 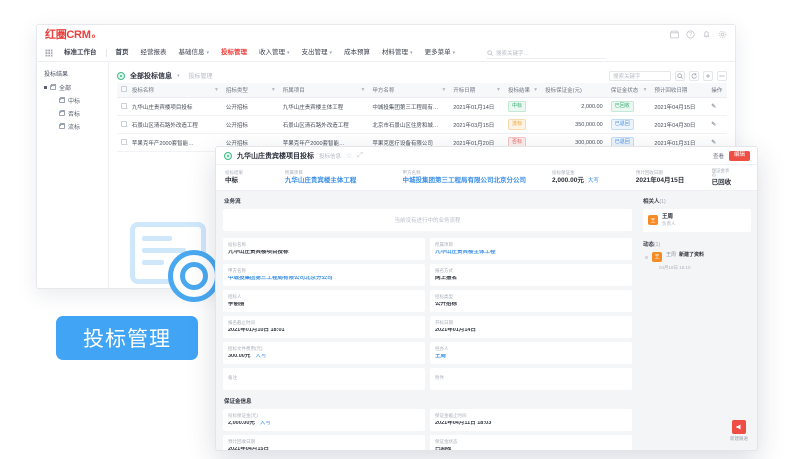 I want to click on settings-button, so click(x=708, y=75).